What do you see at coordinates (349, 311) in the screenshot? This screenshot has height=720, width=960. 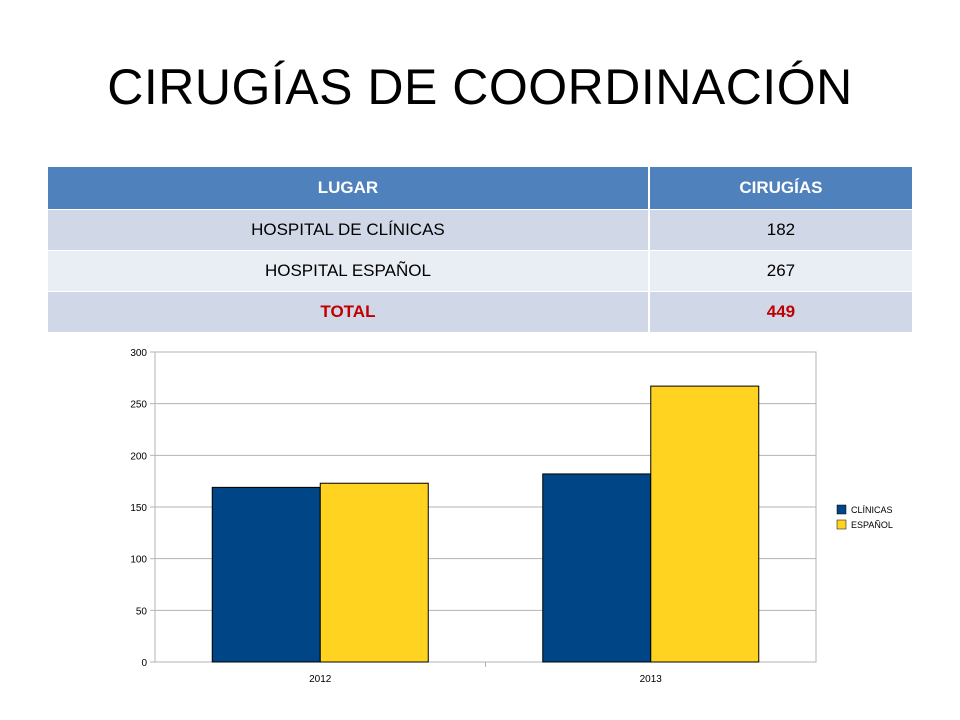 I see `total-label: TOTAL` at bounding box center [349, 311].